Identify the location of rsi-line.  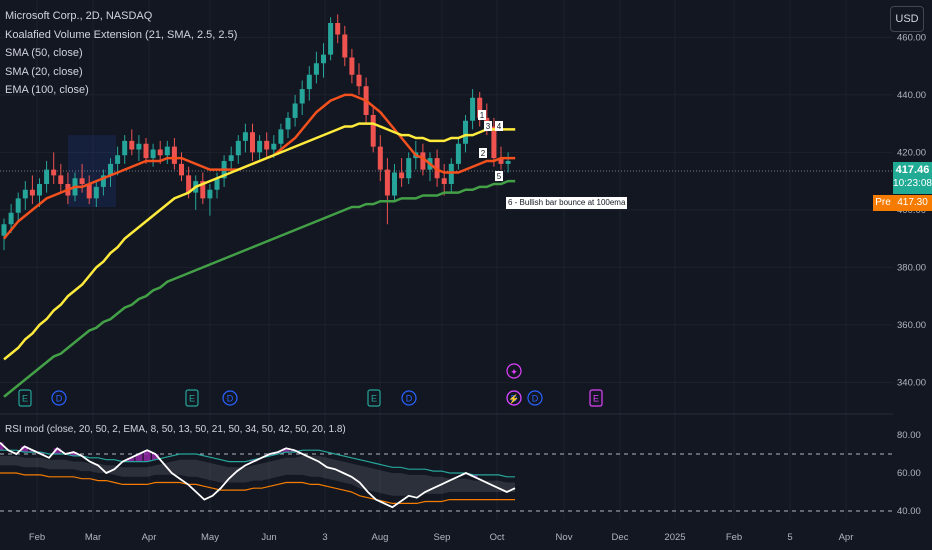
(258, 475).